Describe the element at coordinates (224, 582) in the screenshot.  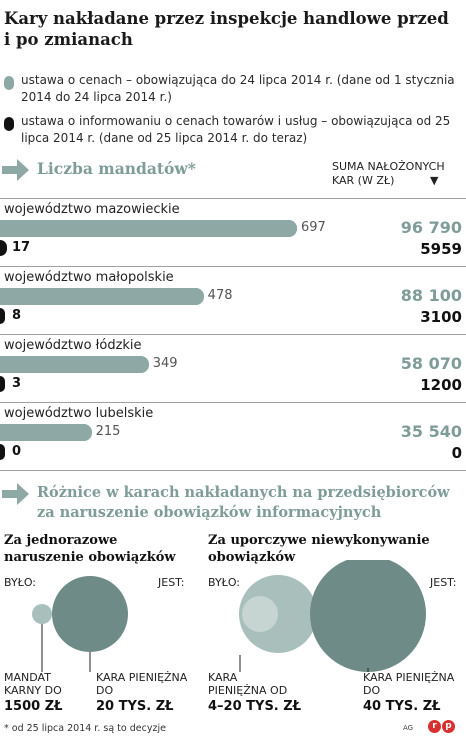
I see `right-before-caption: BYŁO:` at that location.